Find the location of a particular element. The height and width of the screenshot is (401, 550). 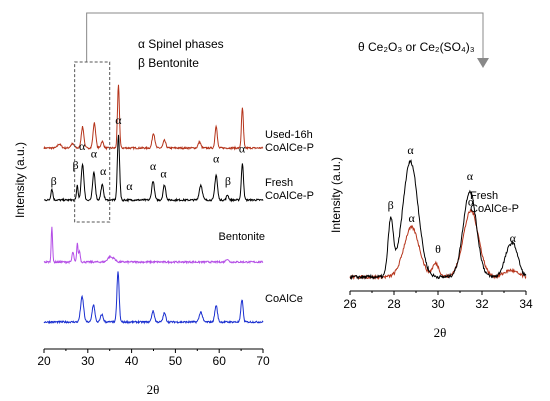

series-label: CoAlCe is located at coordinates (284, 299).